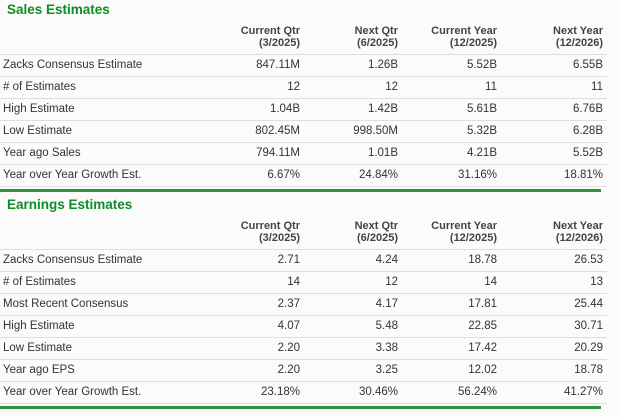  What do you see at coordinates (349, 304) in the screenshot?
I see `row-value: 4.17` at bounding box center [349, 304].